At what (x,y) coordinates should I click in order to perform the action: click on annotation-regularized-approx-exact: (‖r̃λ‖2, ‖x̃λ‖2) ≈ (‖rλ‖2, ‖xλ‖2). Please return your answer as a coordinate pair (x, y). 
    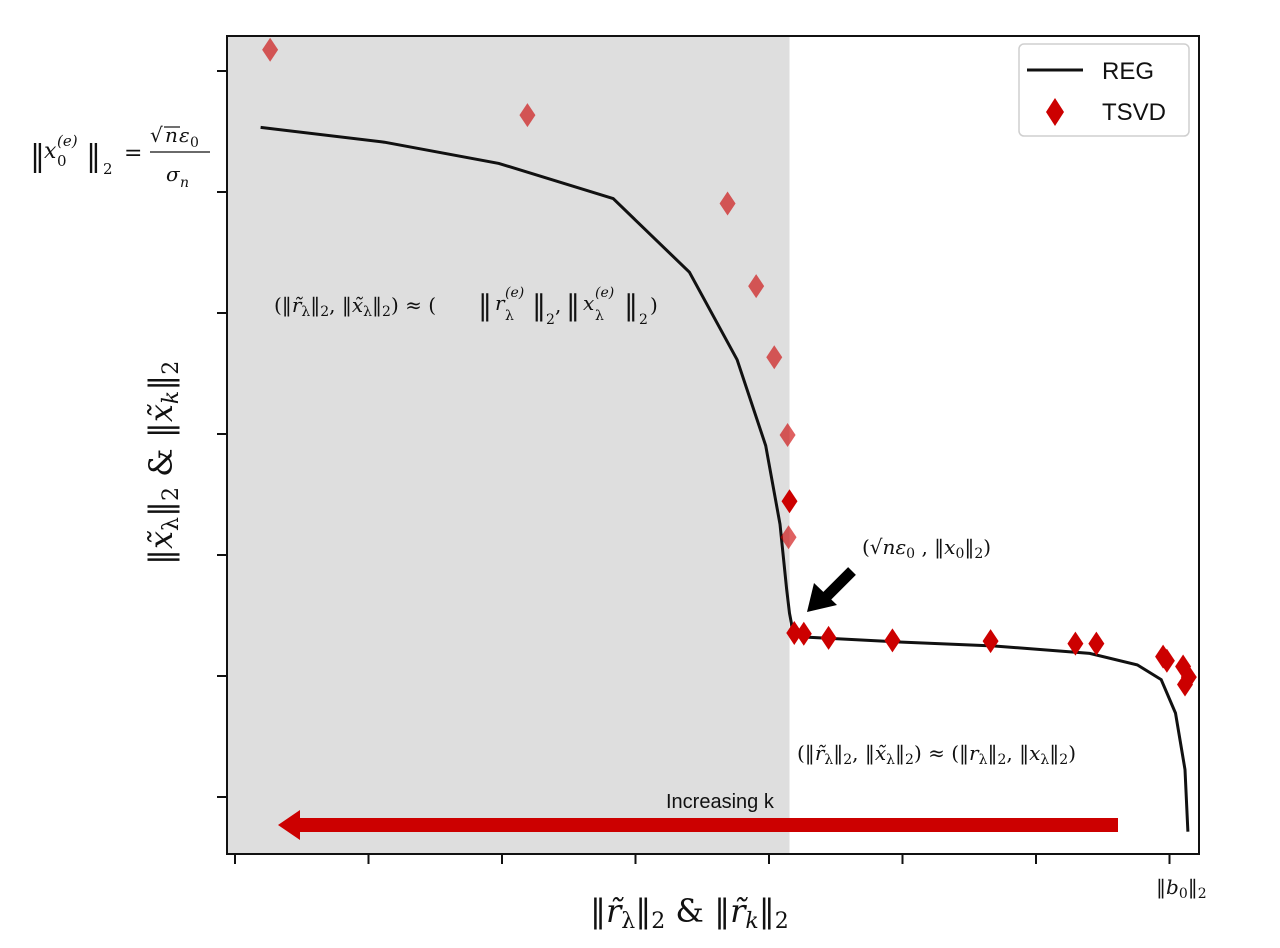
    Looking at the image, I should click on (936, 754).